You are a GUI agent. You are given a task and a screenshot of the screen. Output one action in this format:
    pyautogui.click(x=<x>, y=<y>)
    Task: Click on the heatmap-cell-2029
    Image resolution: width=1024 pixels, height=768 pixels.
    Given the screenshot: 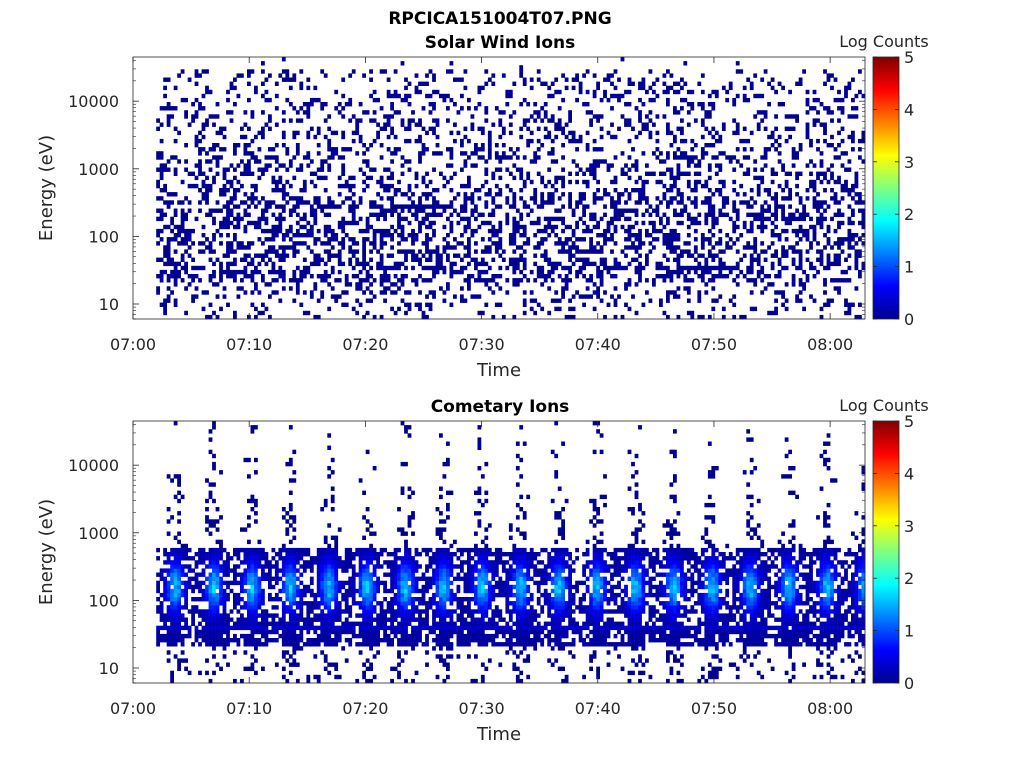 What is the action you would take?
    pyautogui.click(x=549, y=223)
    